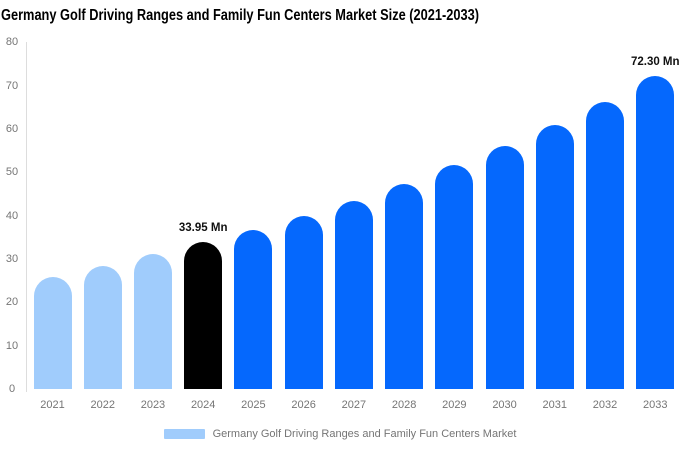  I want to click on y-axis-tick-label: 30, so click(12, 259).